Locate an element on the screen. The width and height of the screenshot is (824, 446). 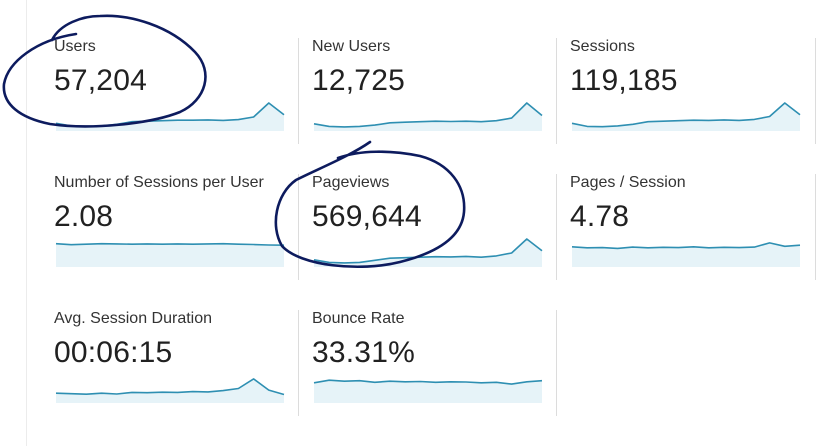
metric-label: Pages / Session is located at coordinates (628, 182).